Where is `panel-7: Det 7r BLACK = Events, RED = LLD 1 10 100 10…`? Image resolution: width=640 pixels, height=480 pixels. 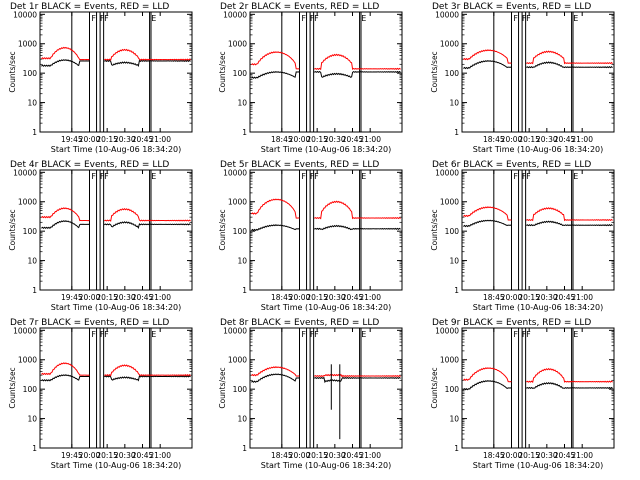
panel-7: Det 7r BLACK = Events, RED = LLD 1 10 100 10… is located at coordinates (100, 394).